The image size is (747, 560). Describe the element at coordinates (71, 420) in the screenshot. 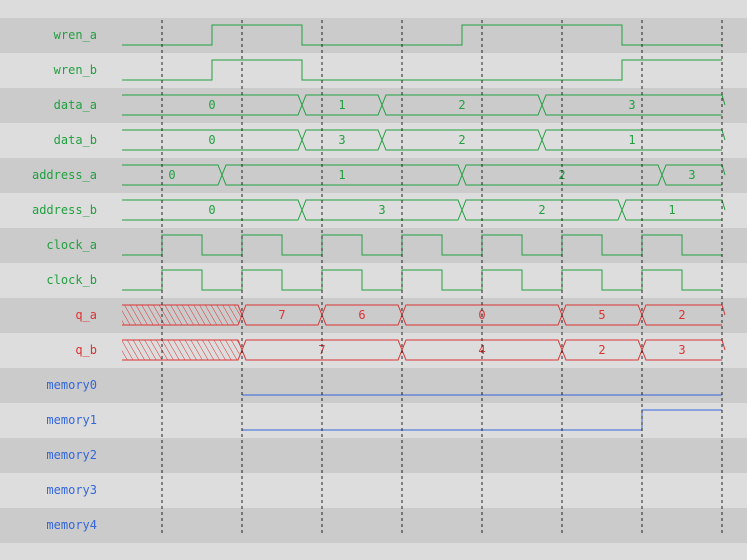

I see `signal-label: memory1` at that location.